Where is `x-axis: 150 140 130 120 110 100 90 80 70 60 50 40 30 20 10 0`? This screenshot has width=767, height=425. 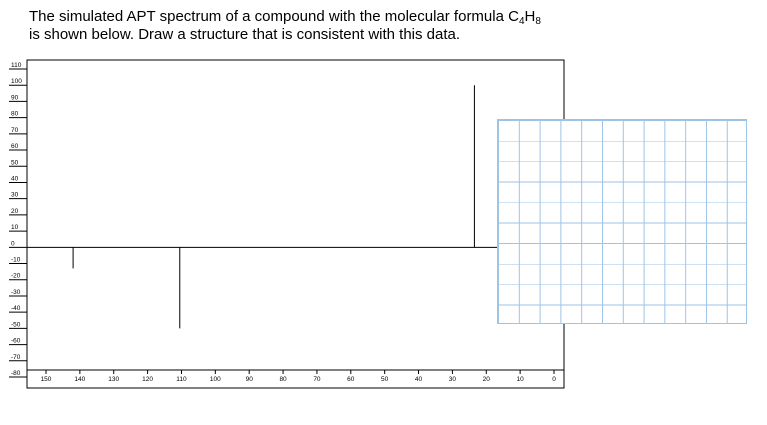 x-axis: 150 140 130 120 110 100 90 80 70 60 50 40 30 20 10 0 is located at coordinates (295, 376).